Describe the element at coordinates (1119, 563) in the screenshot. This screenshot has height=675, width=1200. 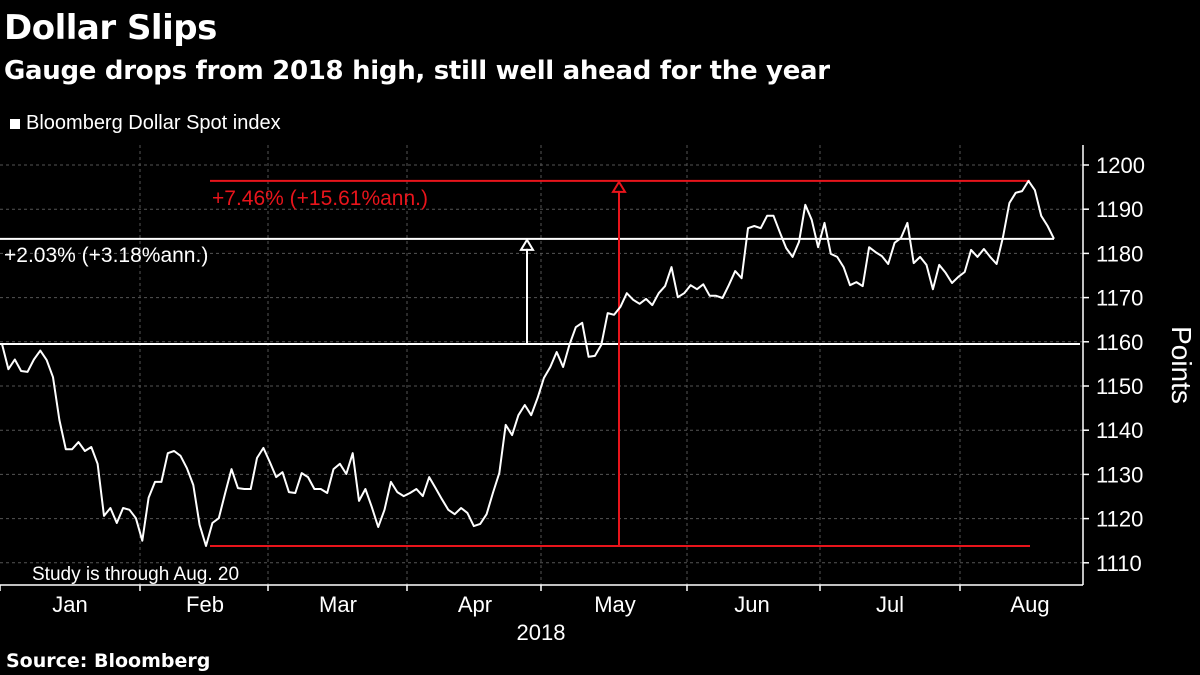
I see `y-tick-label: 1110` at that location.